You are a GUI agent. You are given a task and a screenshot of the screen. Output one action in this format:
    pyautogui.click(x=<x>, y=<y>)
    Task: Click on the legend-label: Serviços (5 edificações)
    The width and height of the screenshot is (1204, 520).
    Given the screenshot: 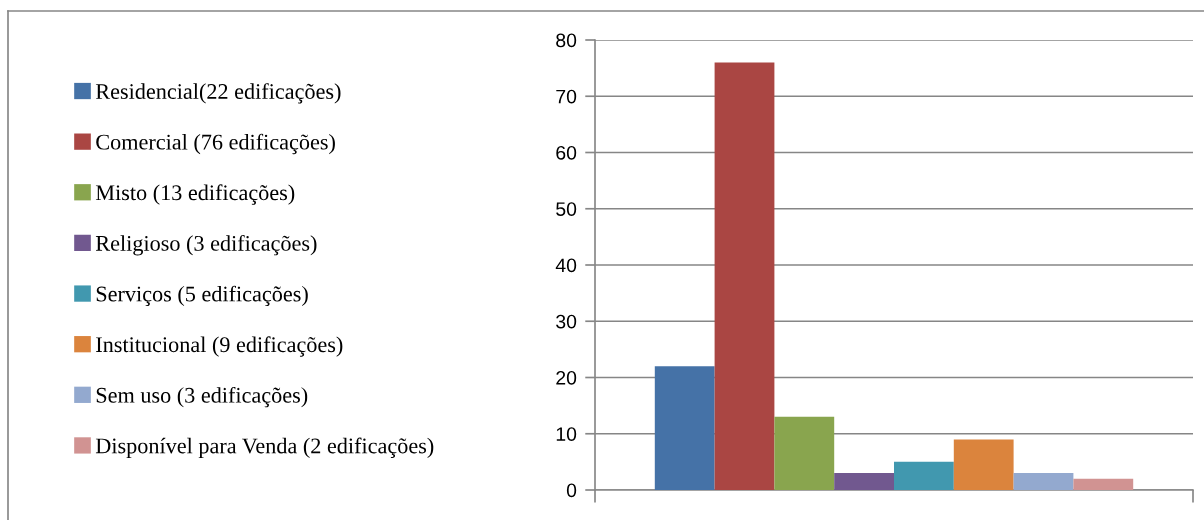 What is the action you would take?
    pyautogui.click(x=202, y=296)
    